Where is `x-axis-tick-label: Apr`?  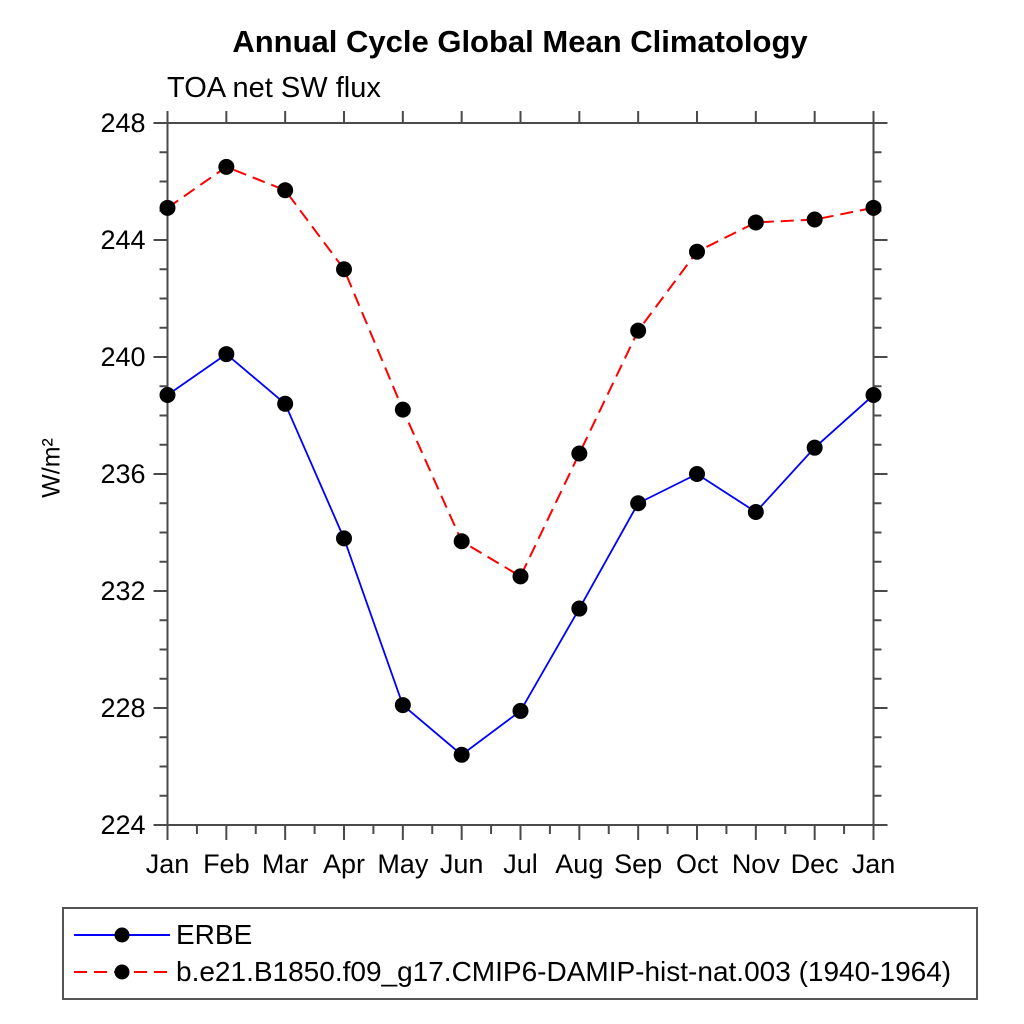
x-axis-tick-label: Apr is located at coordinates (344, 864).